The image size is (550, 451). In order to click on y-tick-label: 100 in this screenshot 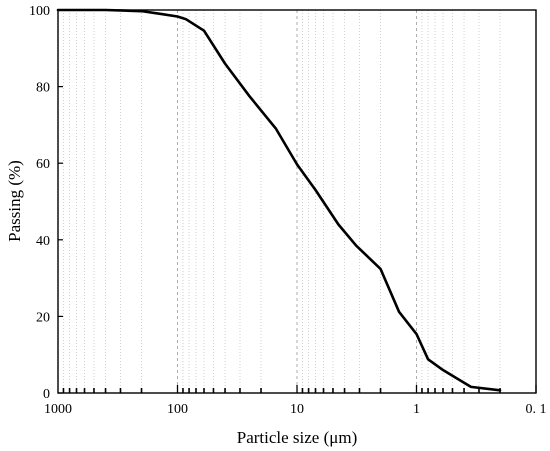, I will do `click(39, 11)`.